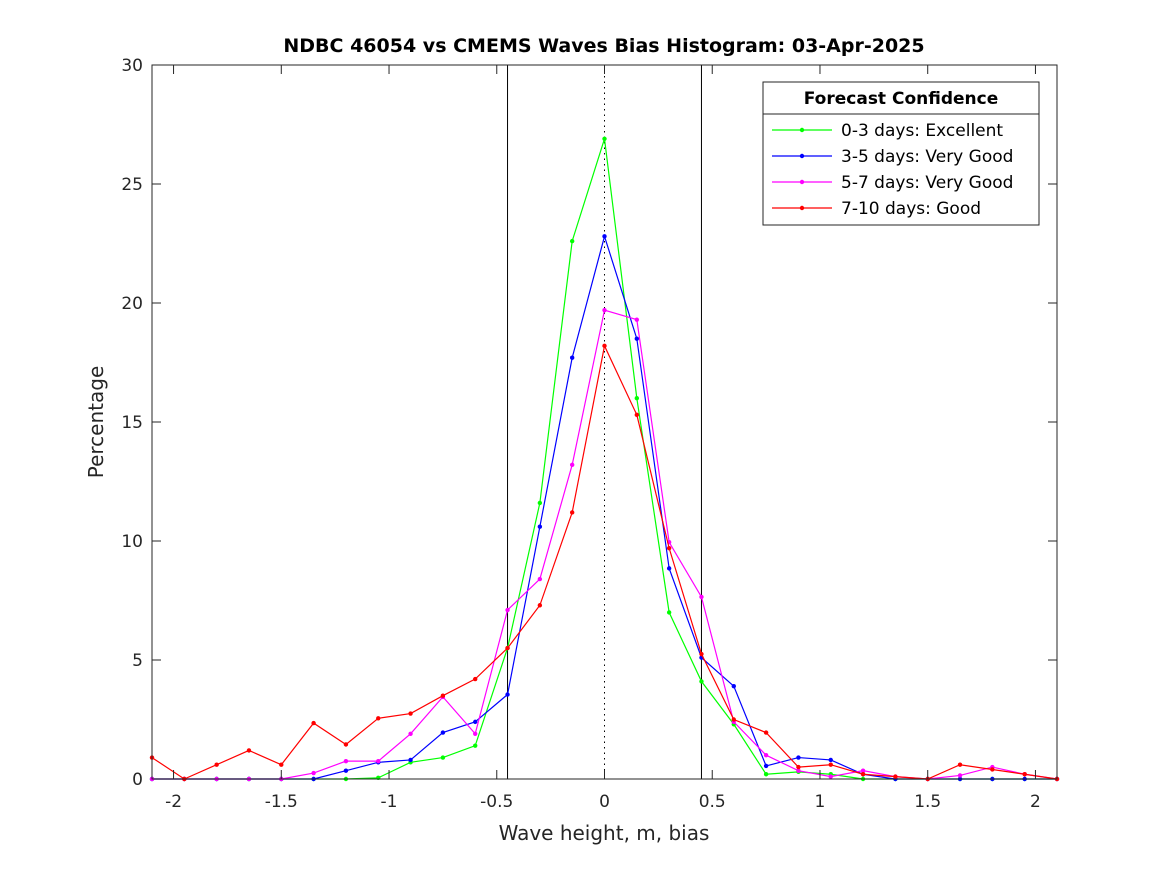 Image resolution: width=1167 pixels, height=875 pixels. Describe the element at coordinates (132, 185) in the screenshot. I see `y-tick-label: 25` at that location.